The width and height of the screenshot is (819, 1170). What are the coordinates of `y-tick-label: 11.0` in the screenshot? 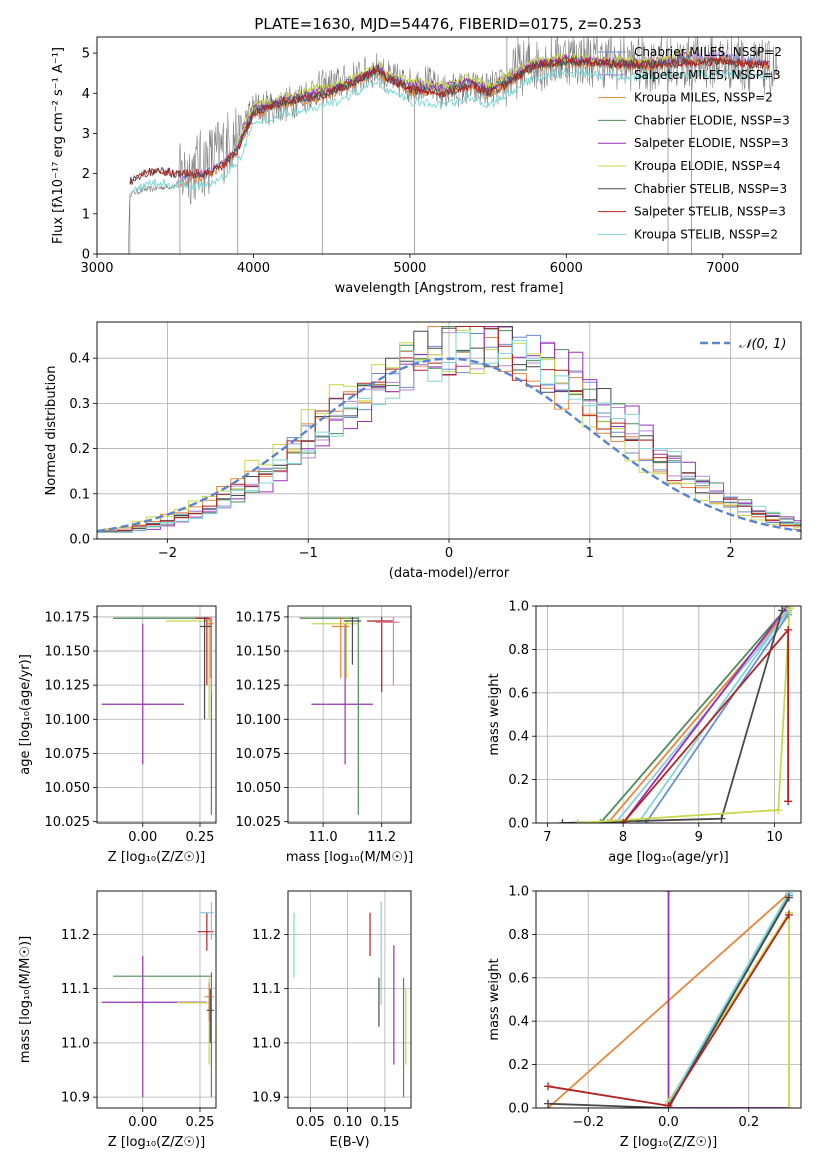 It's located at (266, 1043).